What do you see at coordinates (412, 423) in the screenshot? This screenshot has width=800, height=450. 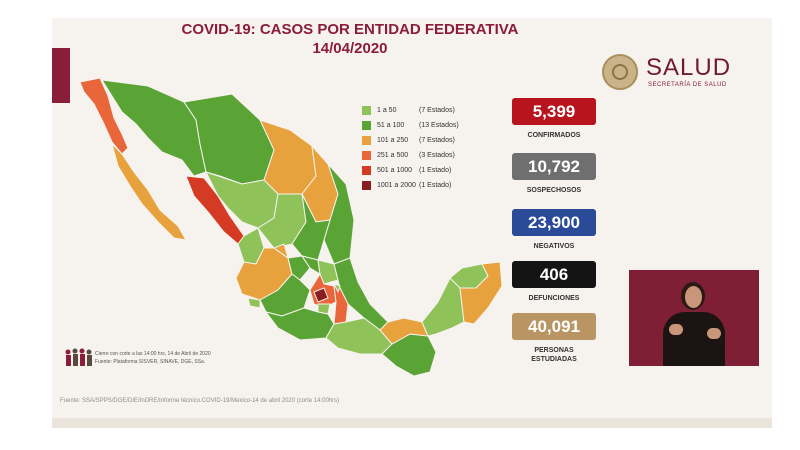 I see `bottom-strip` at bounding box center [412, 423].